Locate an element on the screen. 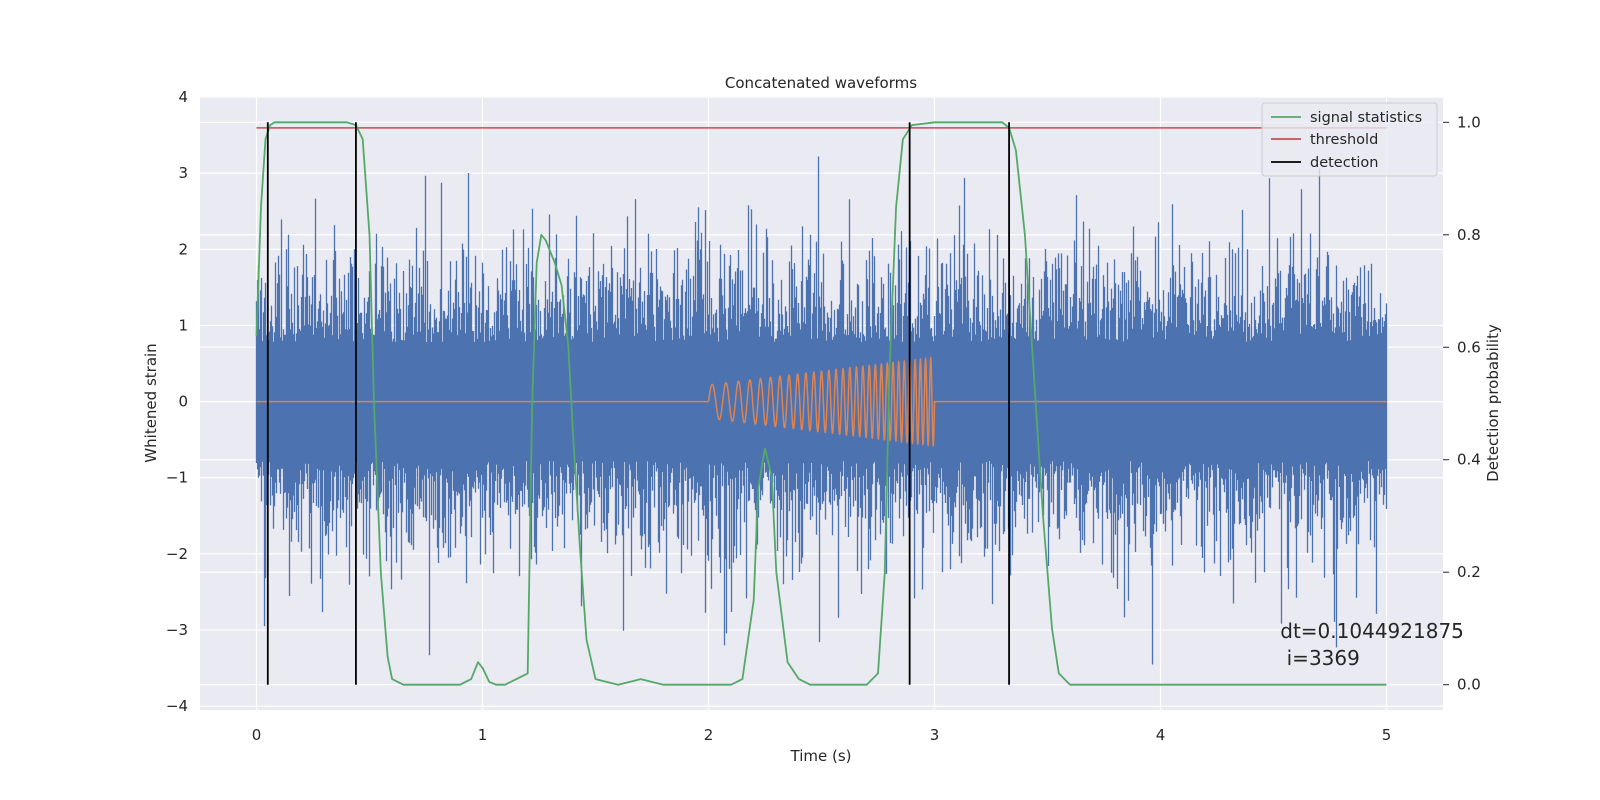  y-tick-label: −1 is located at coordinates (177, 478).